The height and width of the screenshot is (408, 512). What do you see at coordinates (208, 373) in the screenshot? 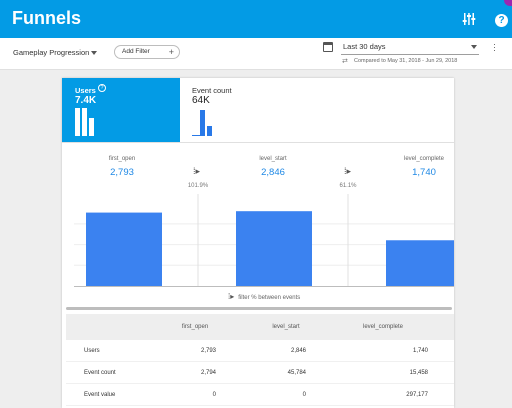
I see `table-cell: 2,794` at bounding box center [208, 373].